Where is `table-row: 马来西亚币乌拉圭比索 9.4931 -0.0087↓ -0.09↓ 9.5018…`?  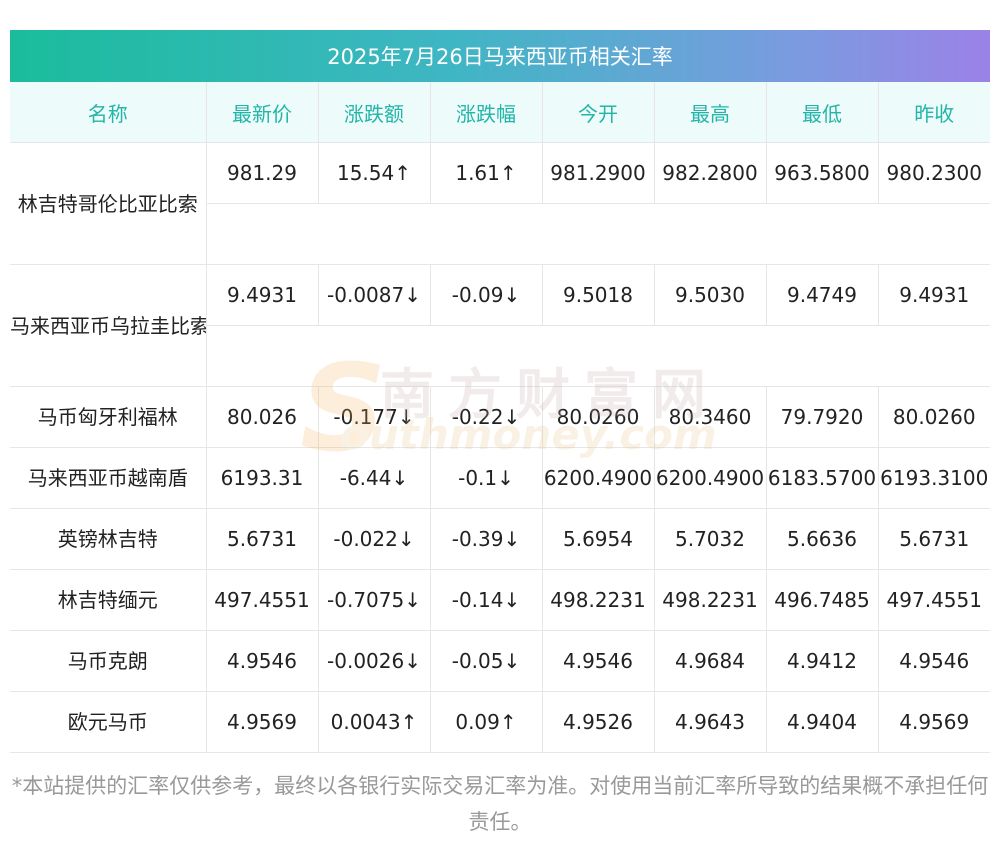 table-row: 马来西亚币乌拉圭比索 9.4931 -0.0087↓ -0.09↓ 9.5018… is located at coordinates (500, 325).